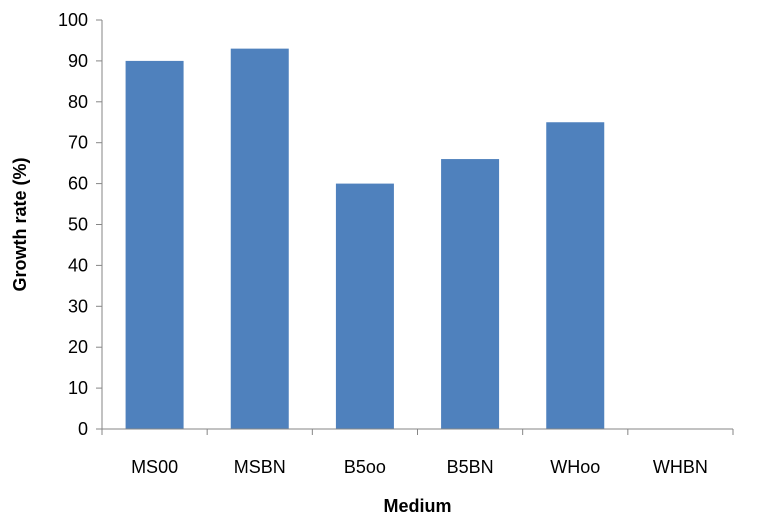 The image size is (781, 522). What do you see at coordinates (260, 467) in the screenshot?
I see `x-tick-label: MSBN` at bounding box center [260, 467].